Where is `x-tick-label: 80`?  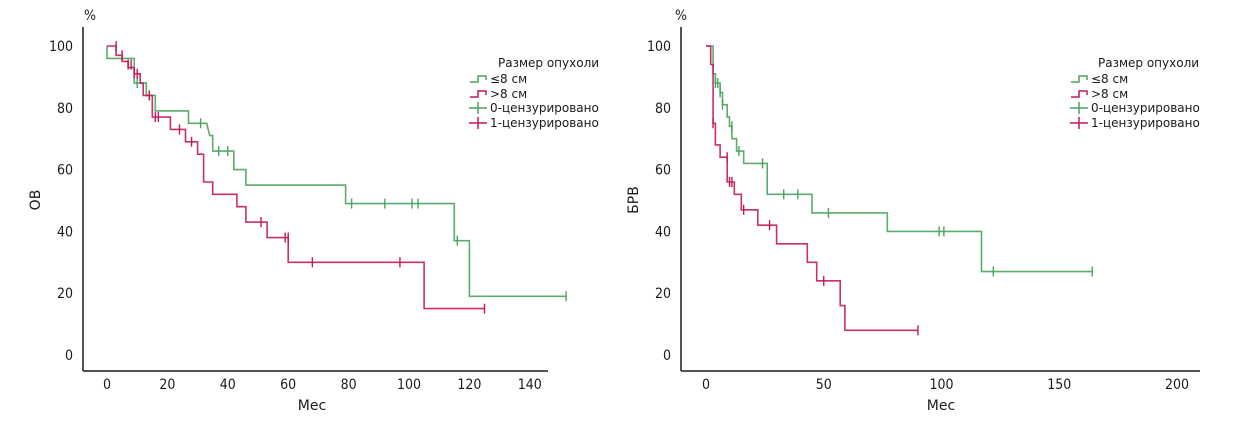 x-tick-label: 80 is located at coordinates (349, 385).